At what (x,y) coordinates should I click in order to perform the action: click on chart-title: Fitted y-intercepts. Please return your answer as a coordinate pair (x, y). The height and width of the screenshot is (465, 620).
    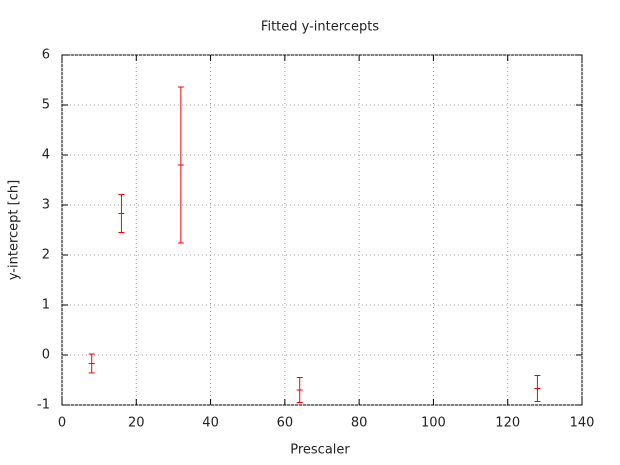
    Looking at the image, I should click on (320, 27).